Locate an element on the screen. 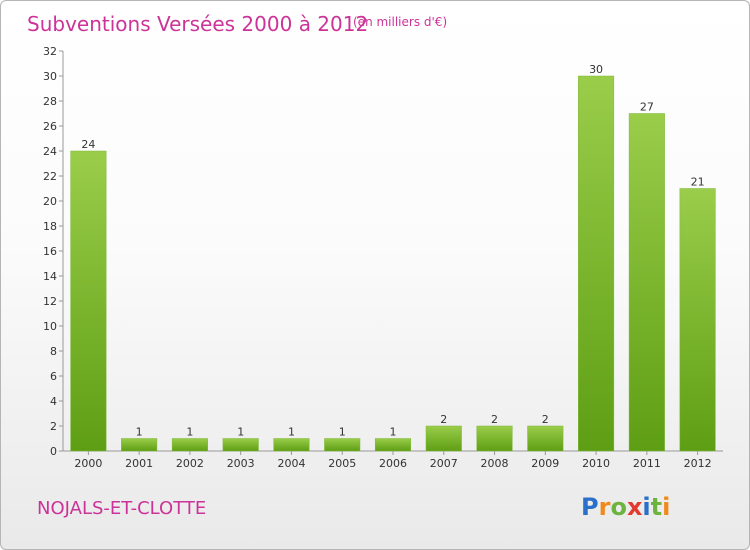  y-tick-label: 30 is located at coordinates (50, 76).